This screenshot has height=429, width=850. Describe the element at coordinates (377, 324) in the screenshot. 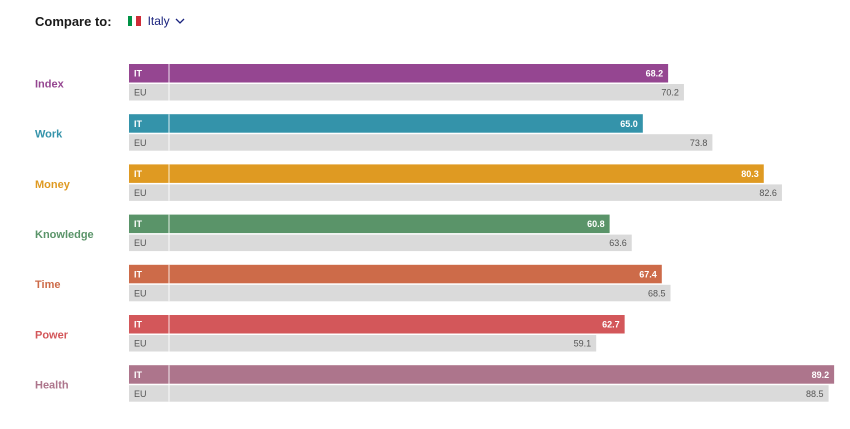

I see `bar-it-power` at that location.